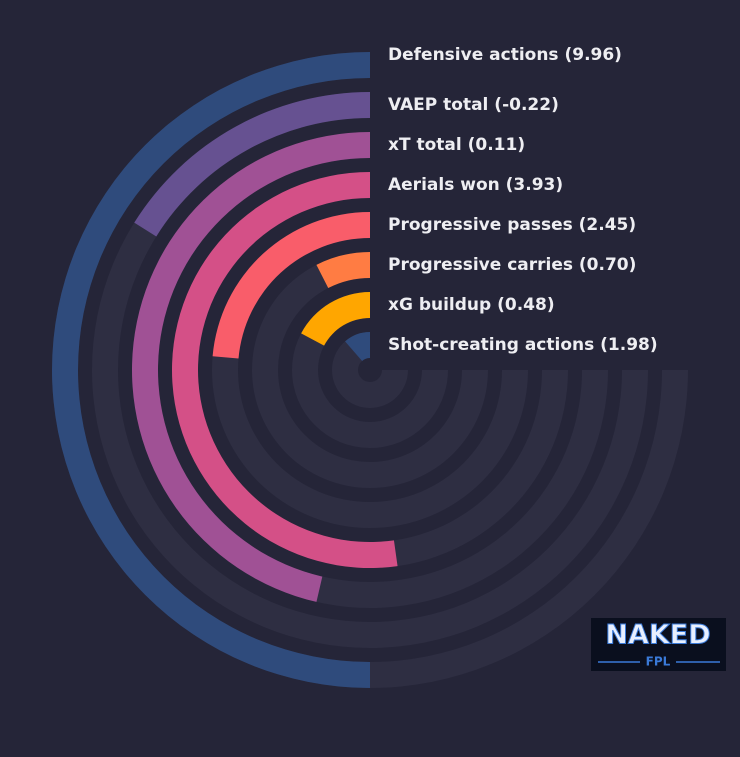  I want to click on bar-label: Progressive passes (2.45), so click(512, 225).